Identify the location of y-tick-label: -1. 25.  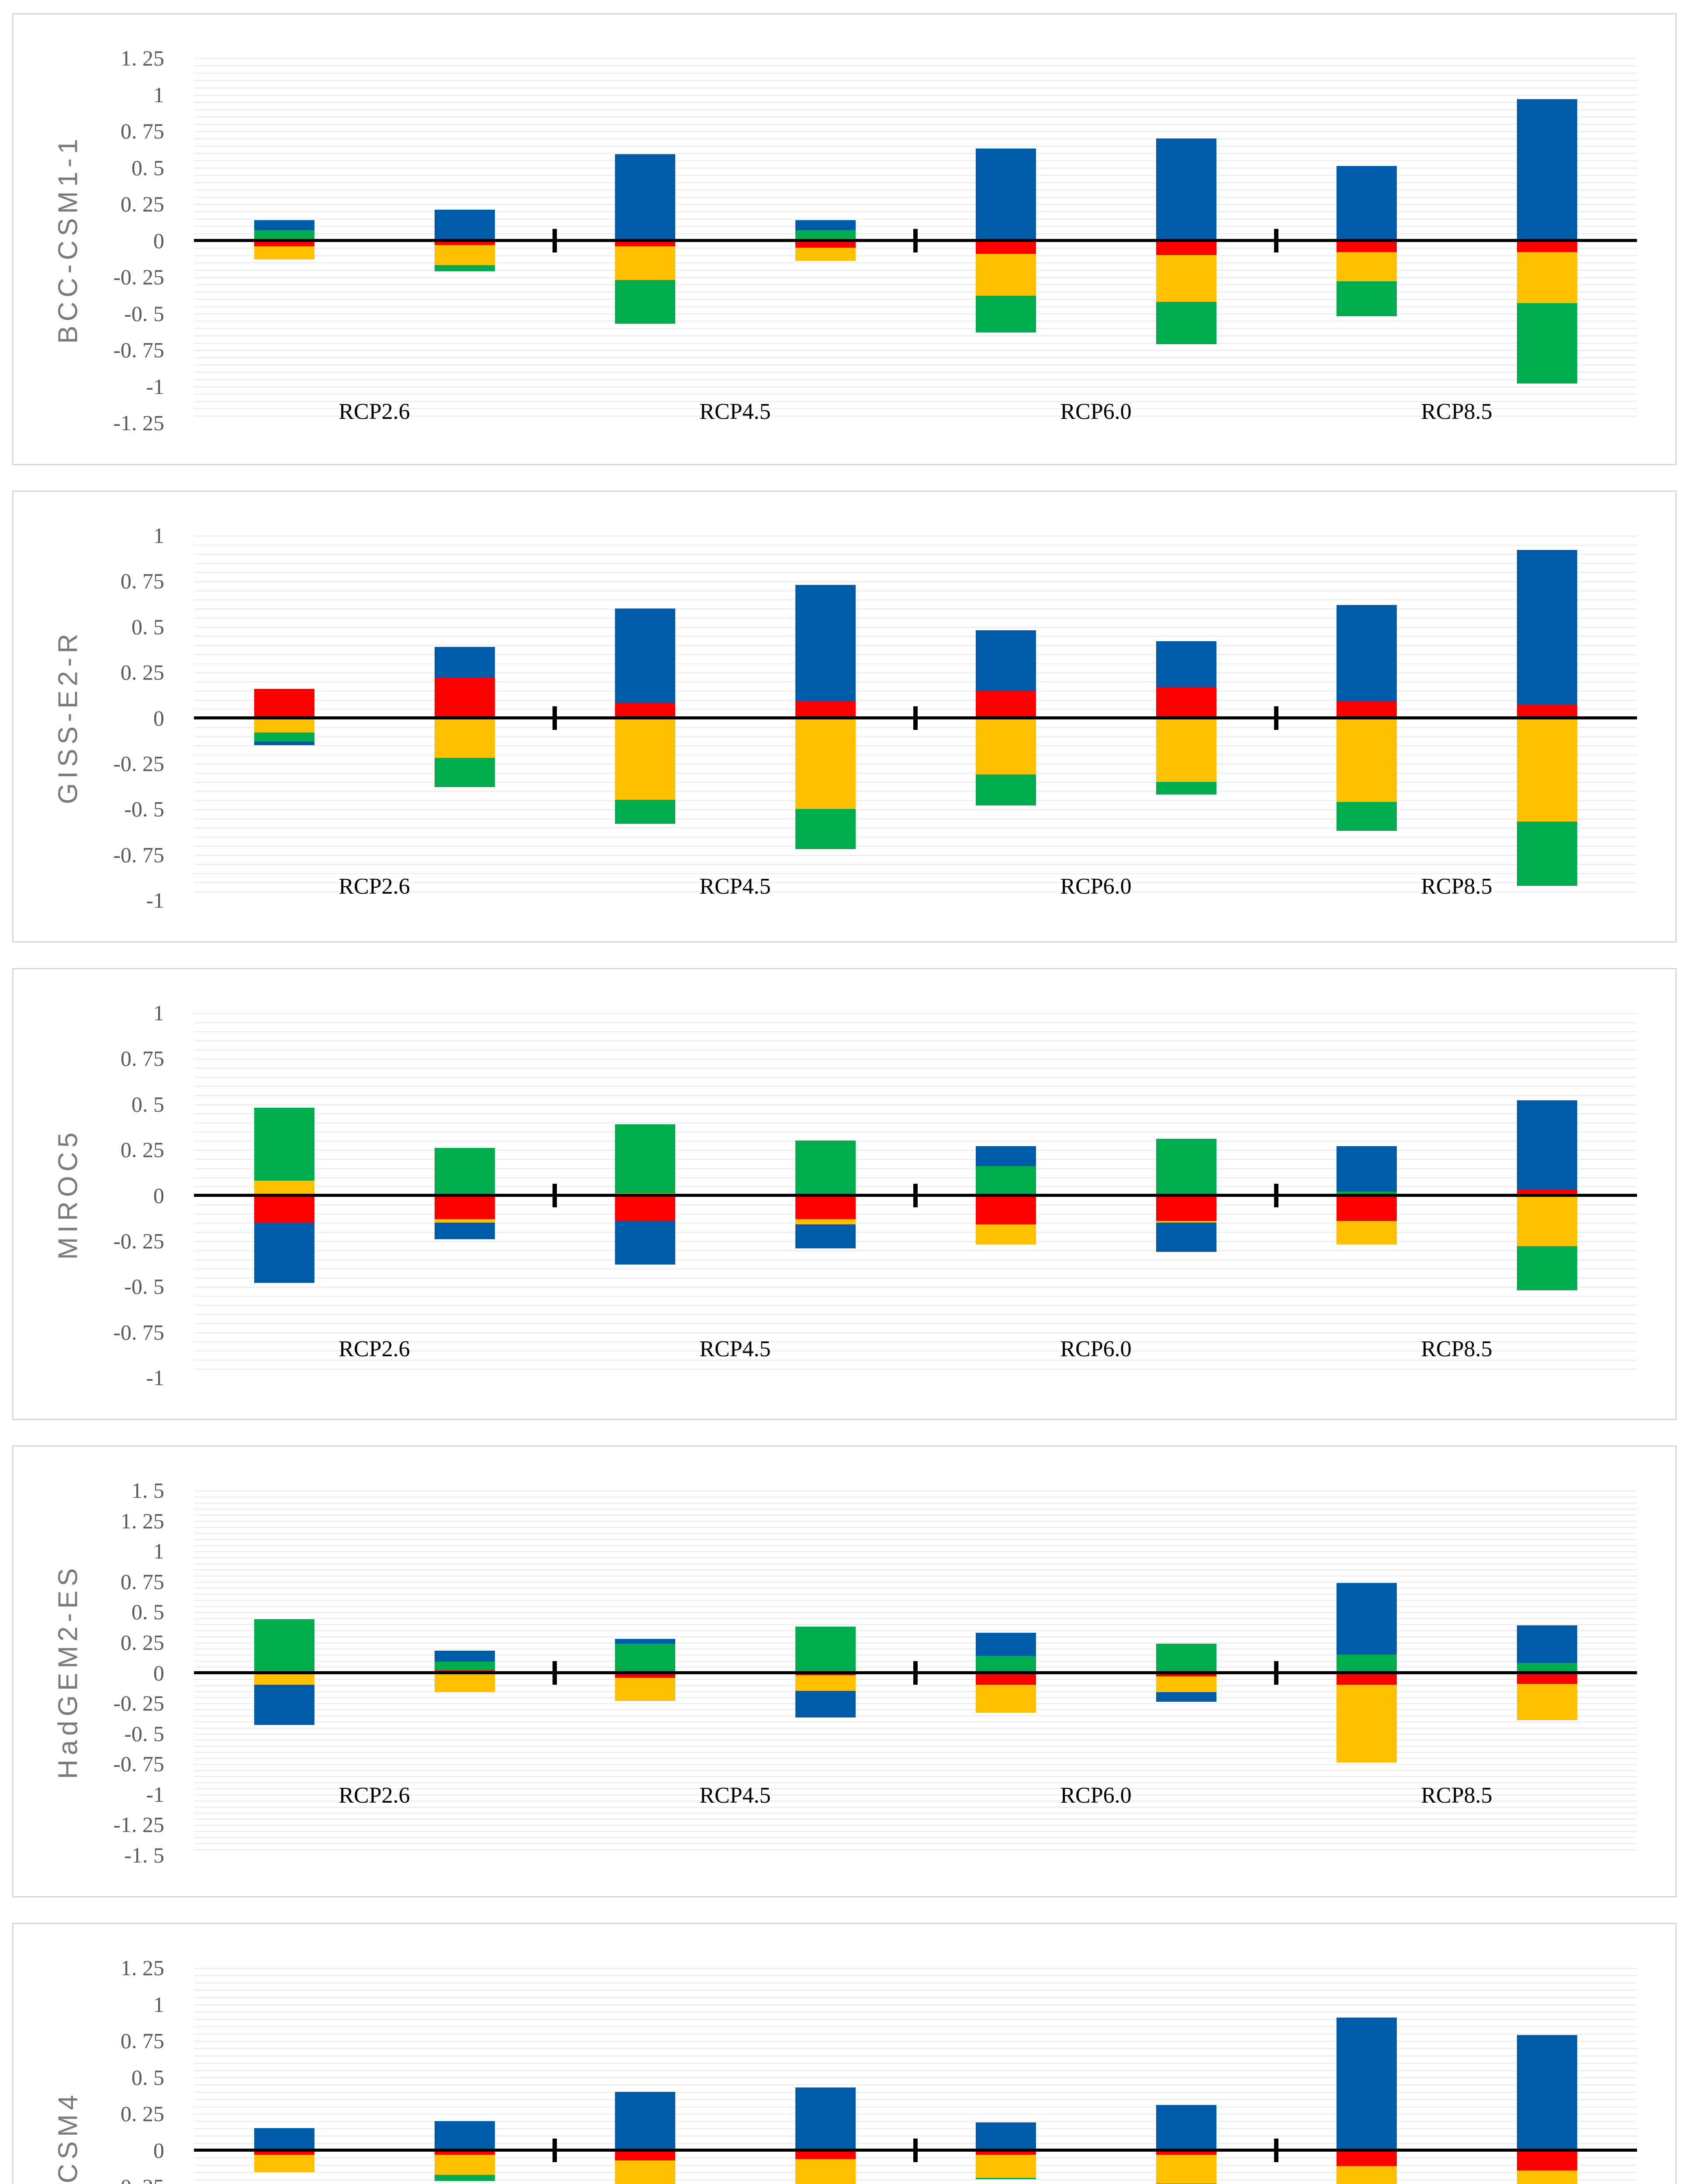
(138, 423).